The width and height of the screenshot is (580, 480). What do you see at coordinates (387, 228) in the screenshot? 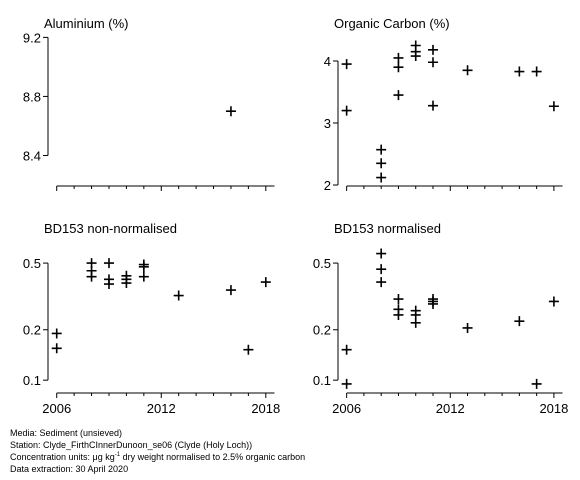
I see `panel-title: BD153 normalised` at bounding box center [387, 228].